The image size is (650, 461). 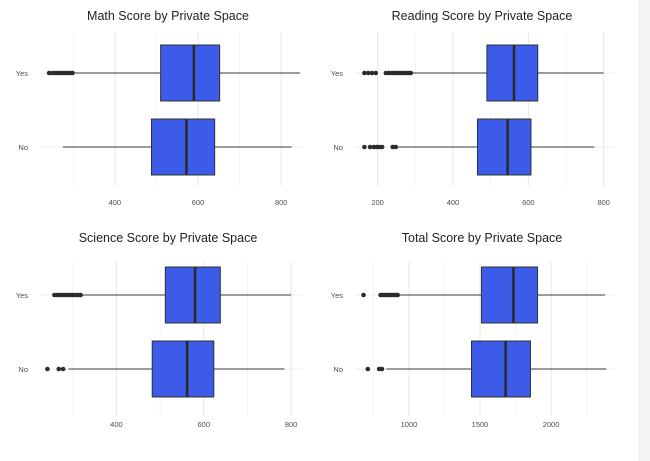 What do you see at coordinates (168, 238) in the screenshot?
I see `chart-title: Science Score by Private Space` at bounding box center [168, 238].